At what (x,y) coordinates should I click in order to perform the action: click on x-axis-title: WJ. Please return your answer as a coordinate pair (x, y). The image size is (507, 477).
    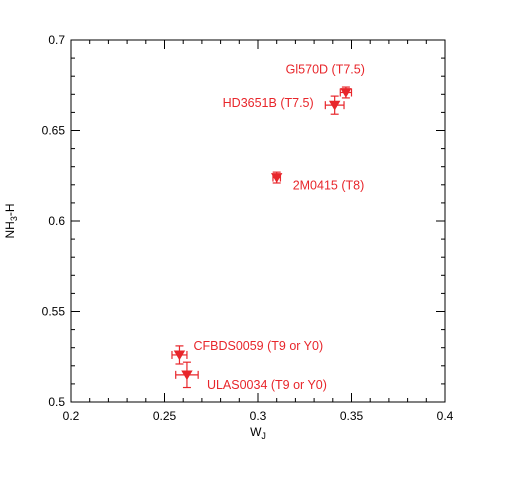
    Looking at the image, I should click on (258, 433).